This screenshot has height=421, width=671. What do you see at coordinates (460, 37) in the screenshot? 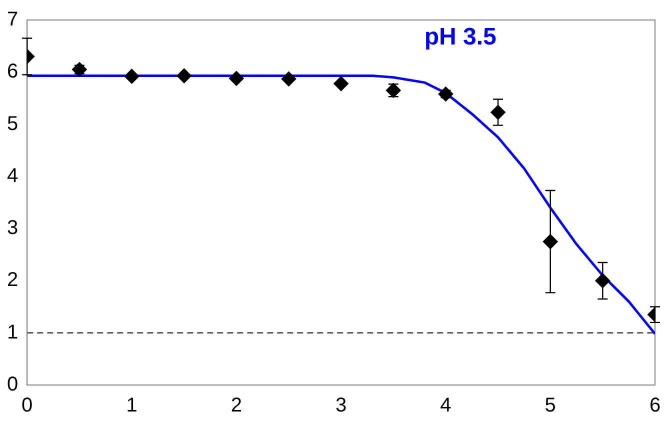
I see `annotation: pH 3.5` at bounding box center [460, 37].